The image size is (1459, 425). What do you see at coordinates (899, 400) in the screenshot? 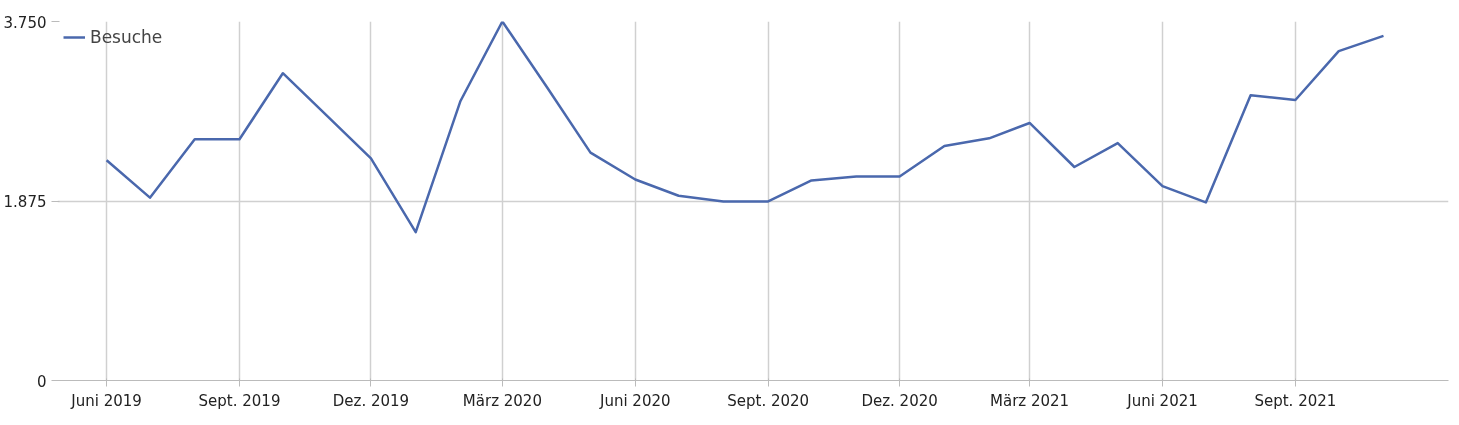
I see `x-tick-label: Dez. 2020` at bounding box center [899, 400].